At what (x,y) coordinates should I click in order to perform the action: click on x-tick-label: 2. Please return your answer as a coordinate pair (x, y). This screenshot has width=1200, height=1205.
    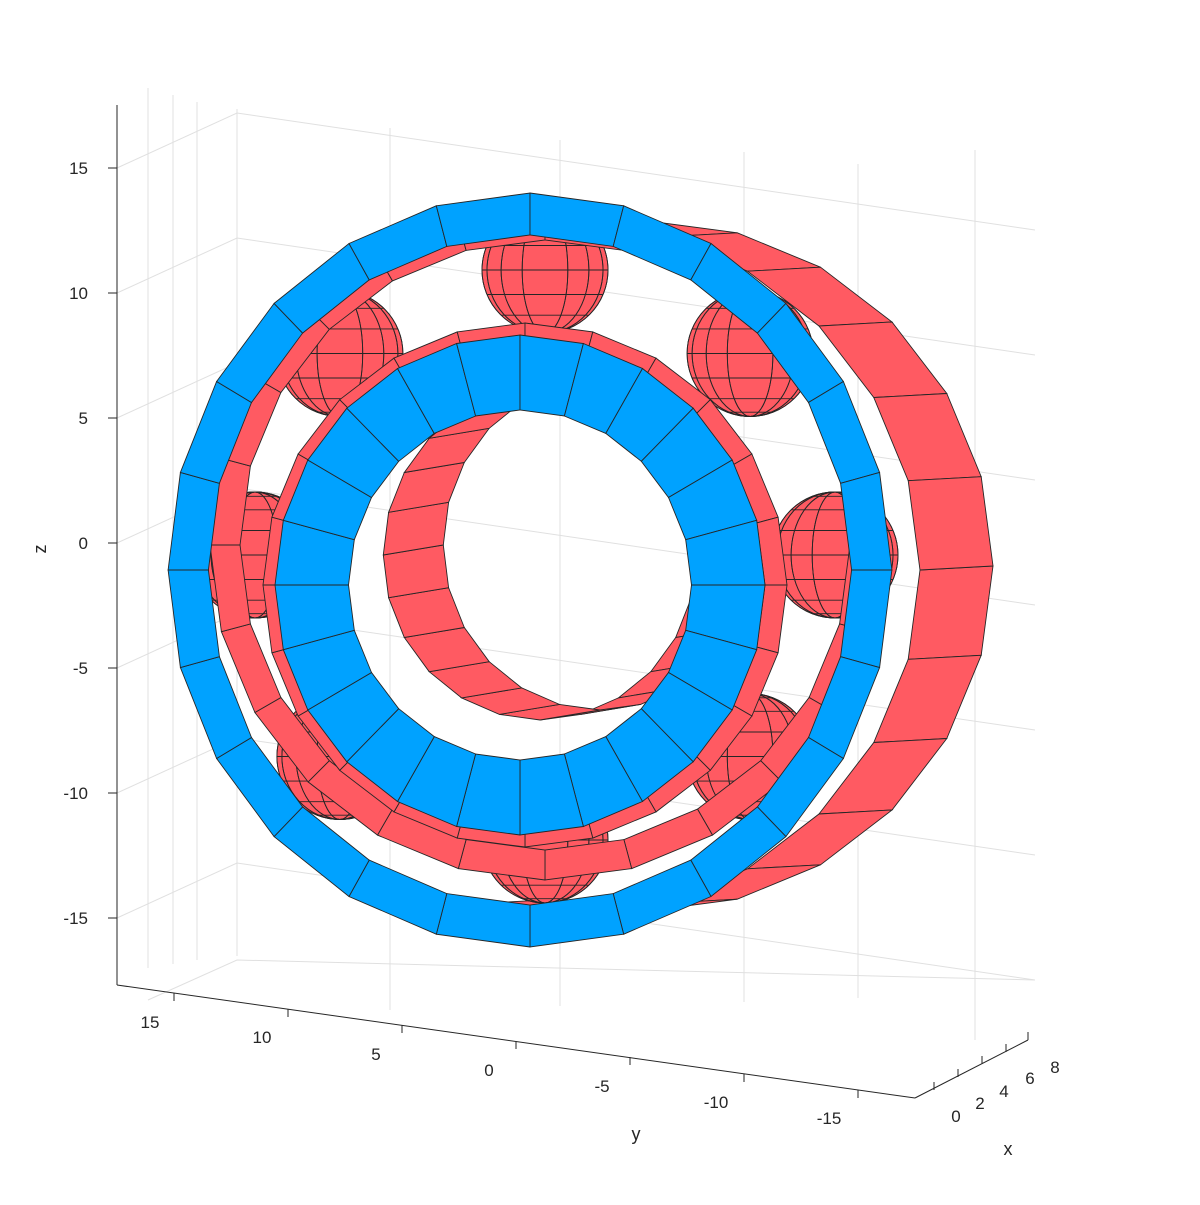
    Looking at the image, I should click on (979, 1103).